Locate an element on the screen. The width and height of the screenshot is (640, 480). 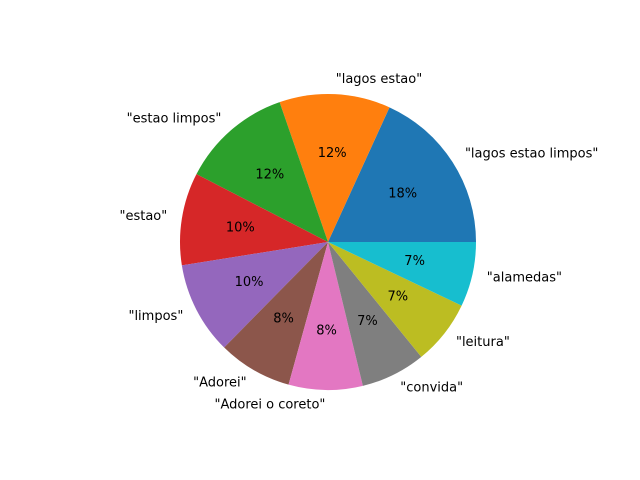
pie-percent-label-3: 10% is located at coordinates (240, 227).